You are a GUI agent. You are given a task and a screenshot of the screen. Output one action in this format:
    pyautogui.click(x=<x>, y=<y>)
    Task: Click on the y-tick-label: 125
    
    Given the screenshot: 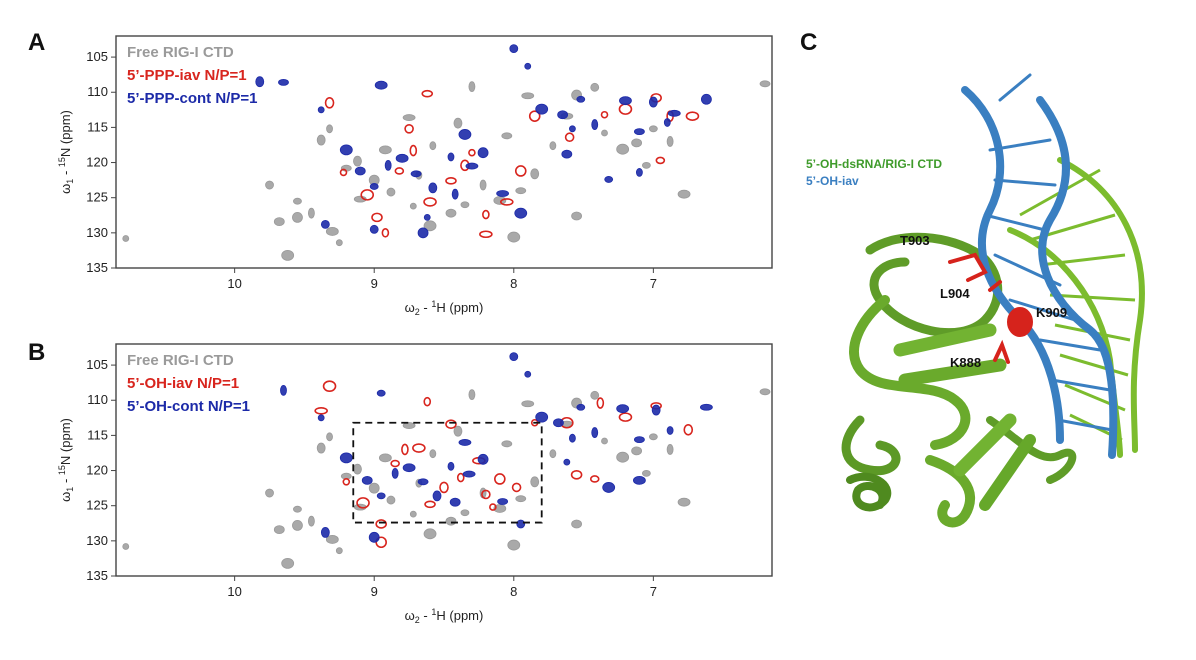 What is the action you would take?
    pyautogui.click(x=97, y=197)
    